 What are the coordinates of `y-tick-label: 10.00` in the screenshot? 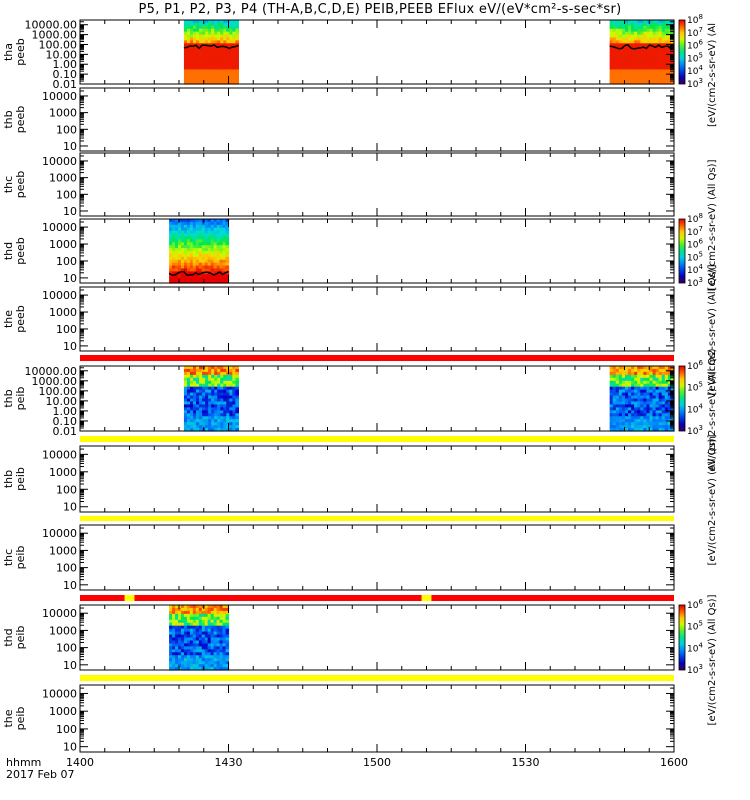 It's located at (62, 401).